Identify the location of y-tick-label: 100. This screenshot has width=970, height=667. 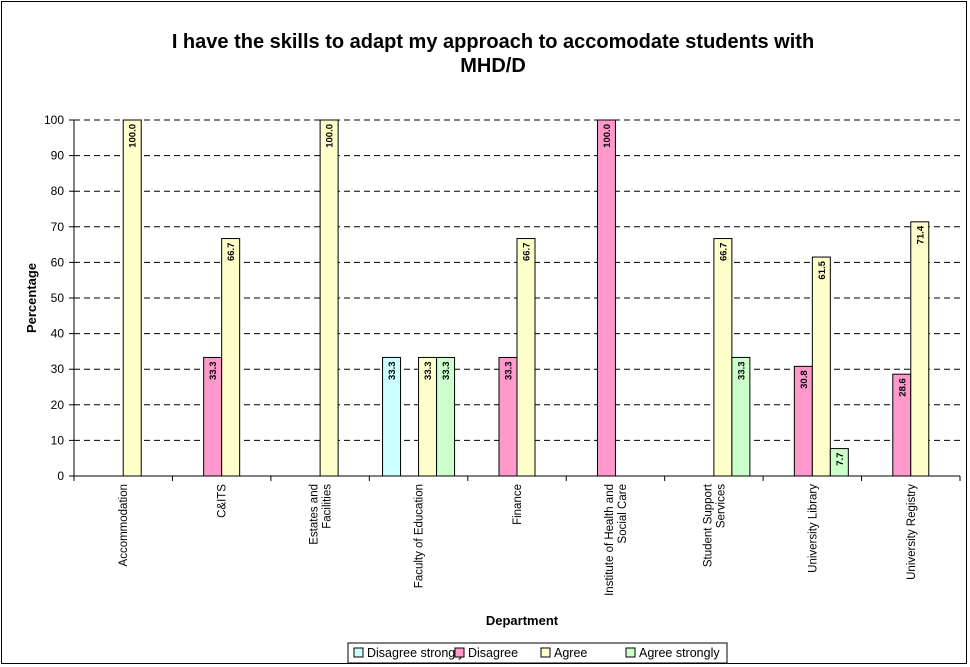
(54, 120).